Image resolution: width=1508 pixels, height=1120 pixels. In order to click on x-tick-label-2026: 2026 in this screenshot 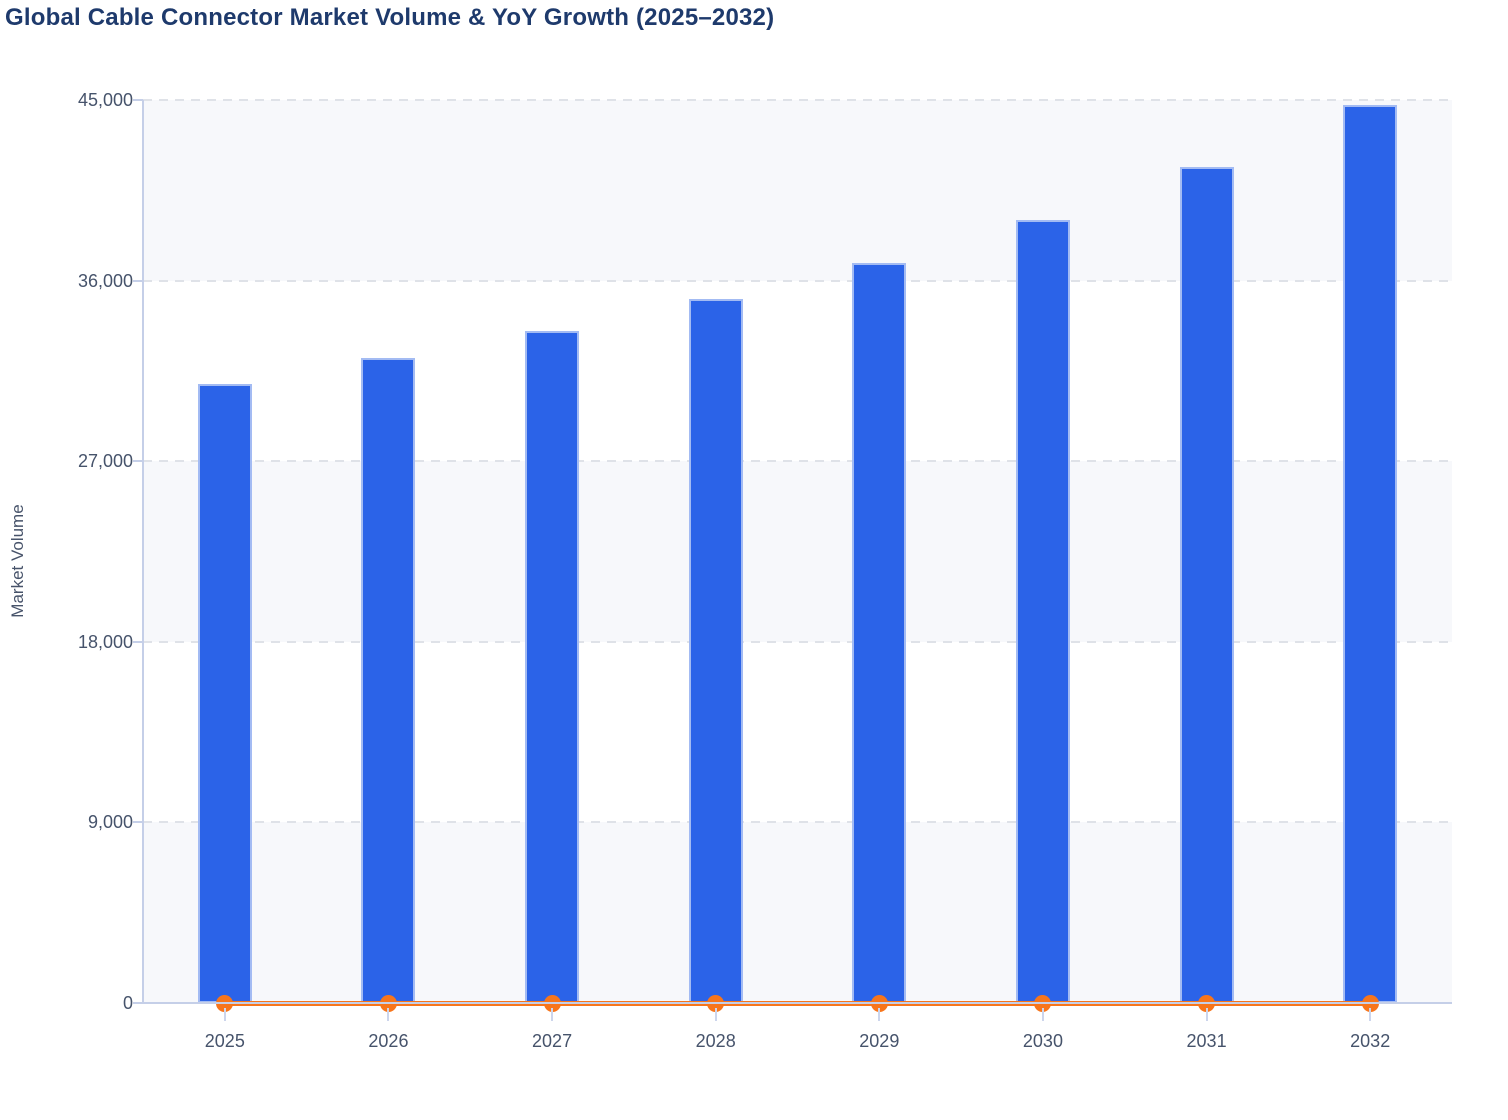, I will do `click(388, 1041)`.